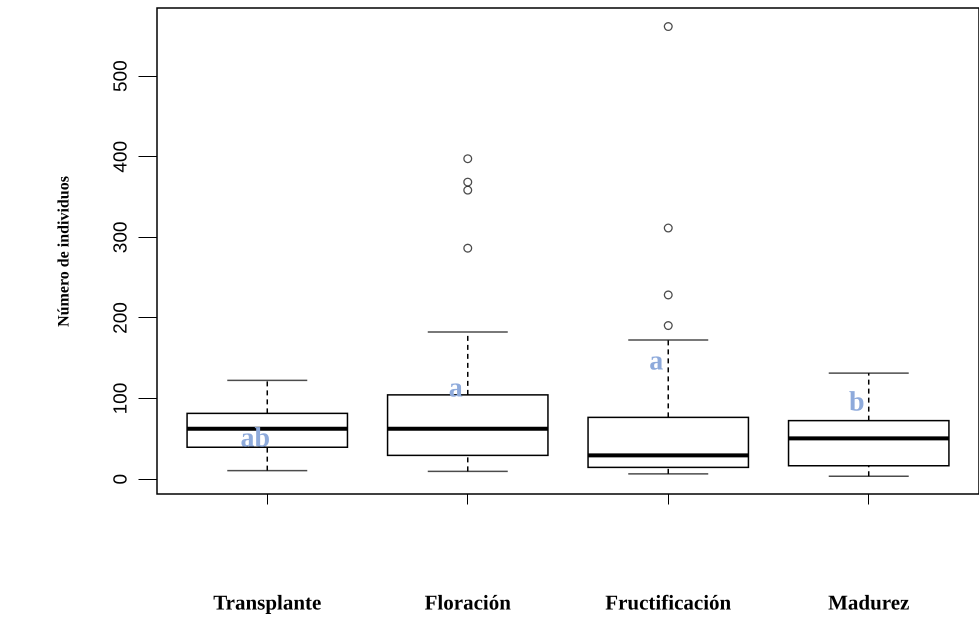 This screenshot has width=979, height=643. Describe the element at coordinates (856, 402) in the screenshot. I see `annotation: b` at that location.